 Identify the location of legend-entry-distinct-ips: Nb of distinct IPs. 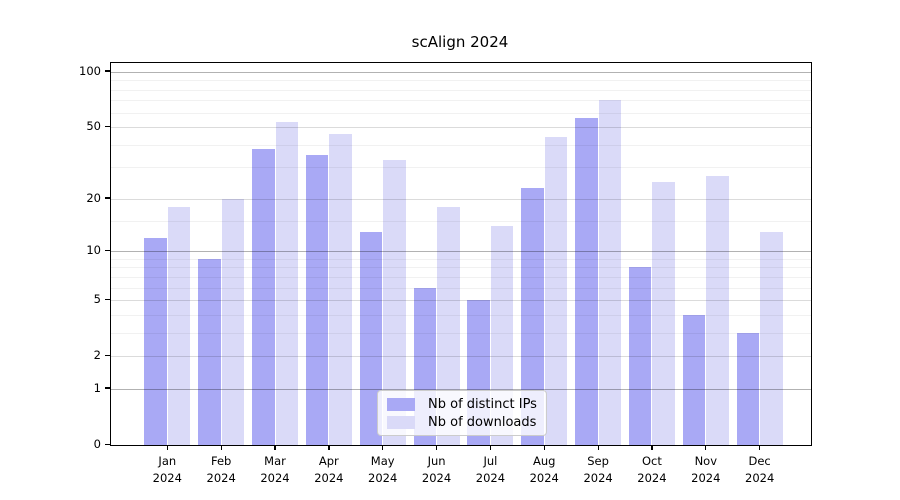
(462, 405).